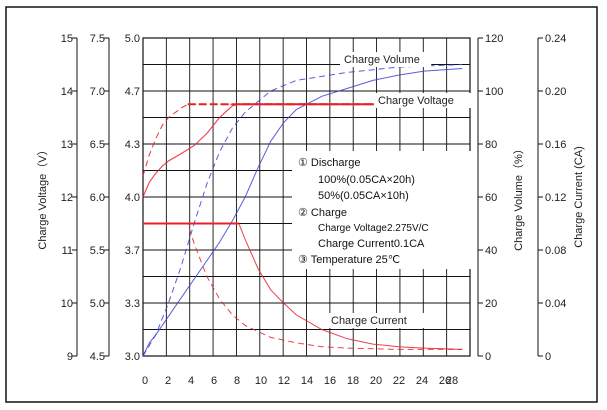  I want to click on charge-current-axis-tick-label: 0.24, so click(555, 39).